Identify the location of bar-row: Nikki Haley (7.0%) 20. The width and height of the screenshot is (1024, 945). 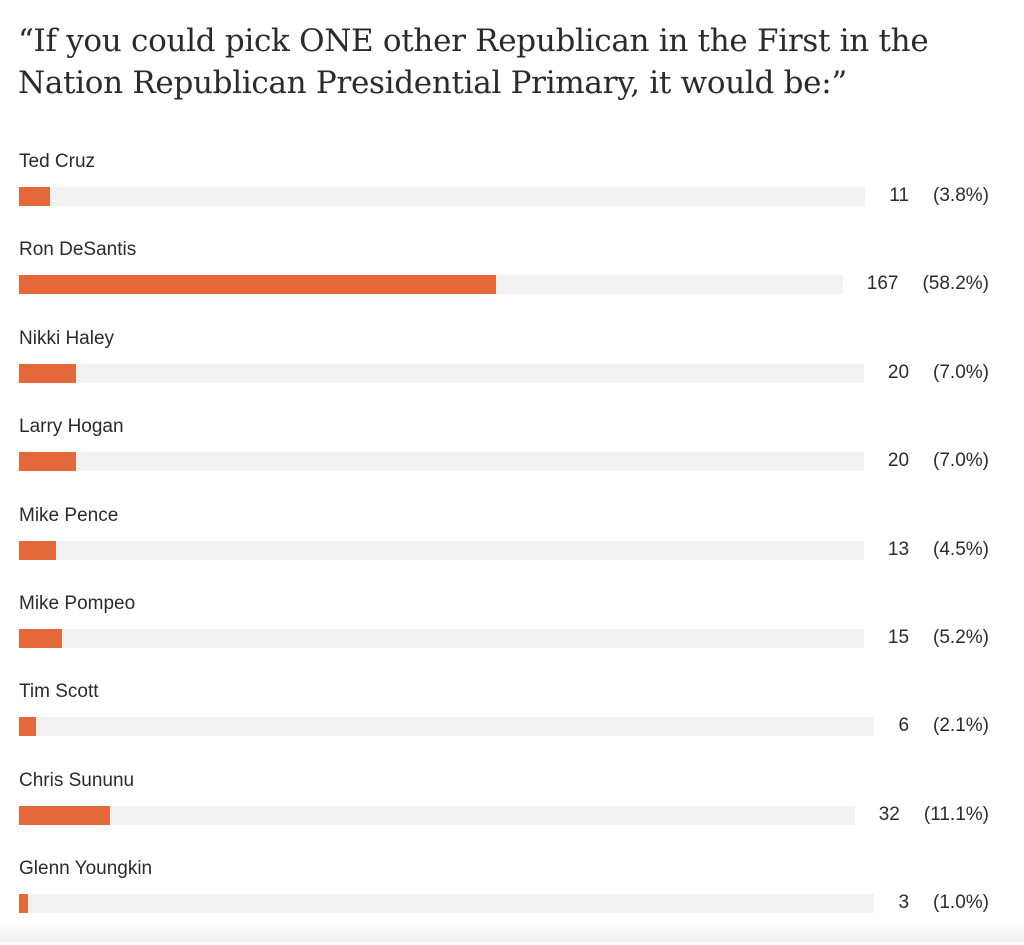
(512, 371).